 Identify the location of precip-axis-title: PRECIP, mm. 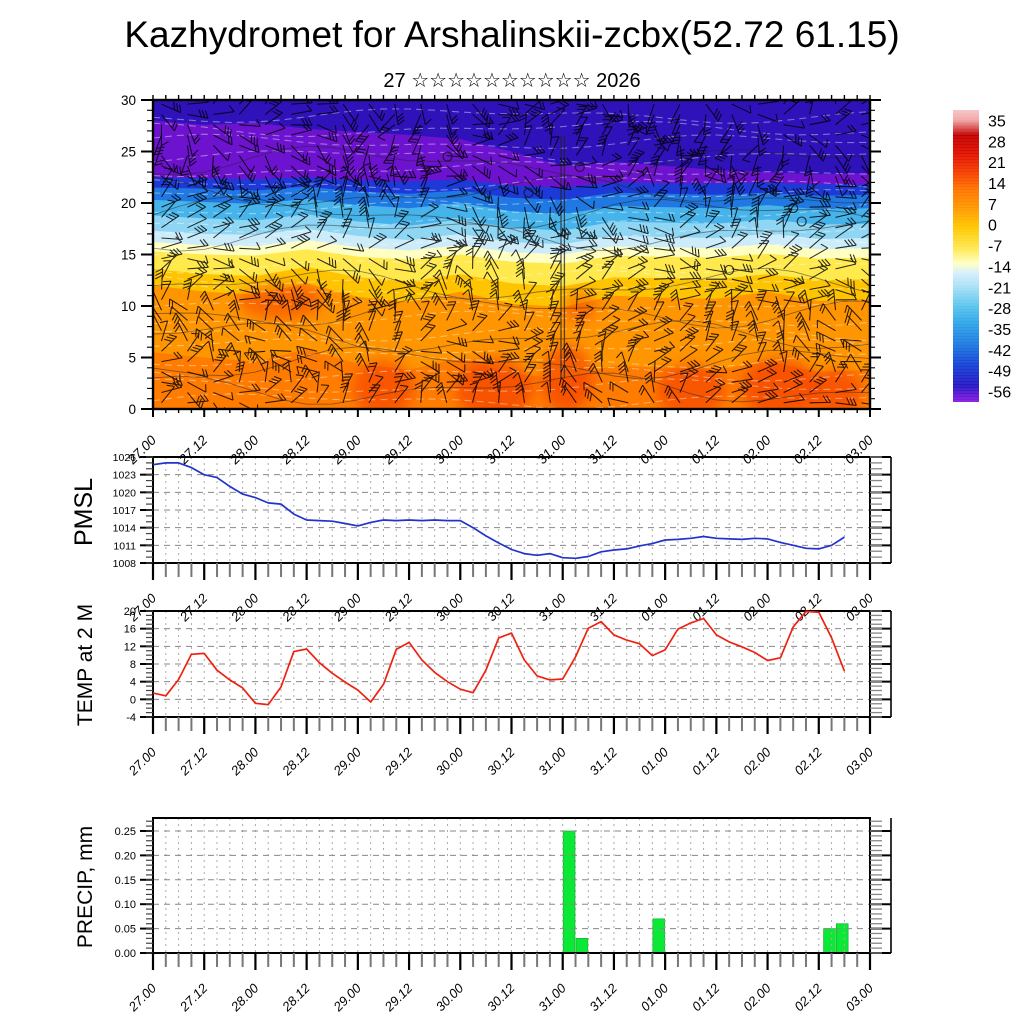
(85, 887).